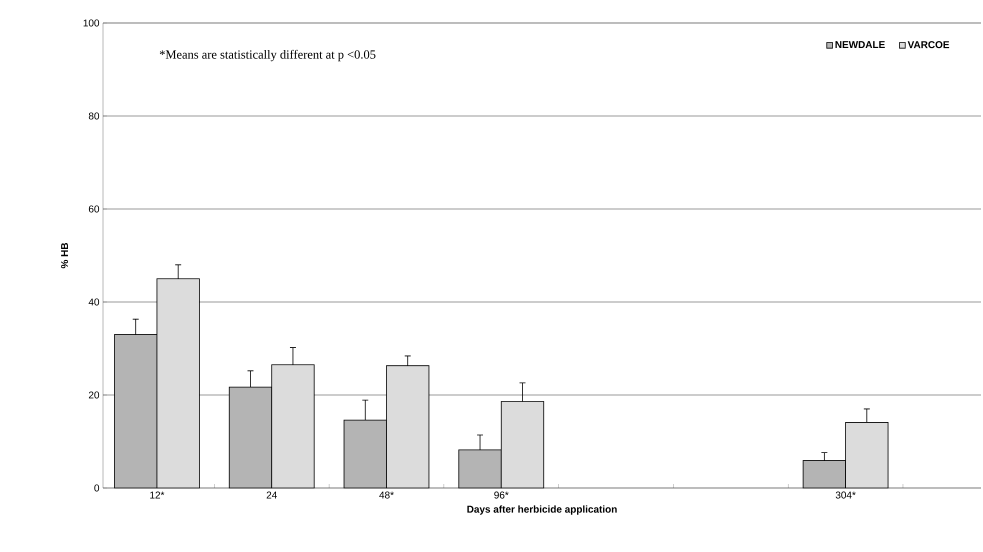 The width and height of the screenshot is (983, 552). I want to click on y-tick-label: 40, so click(94, 302).